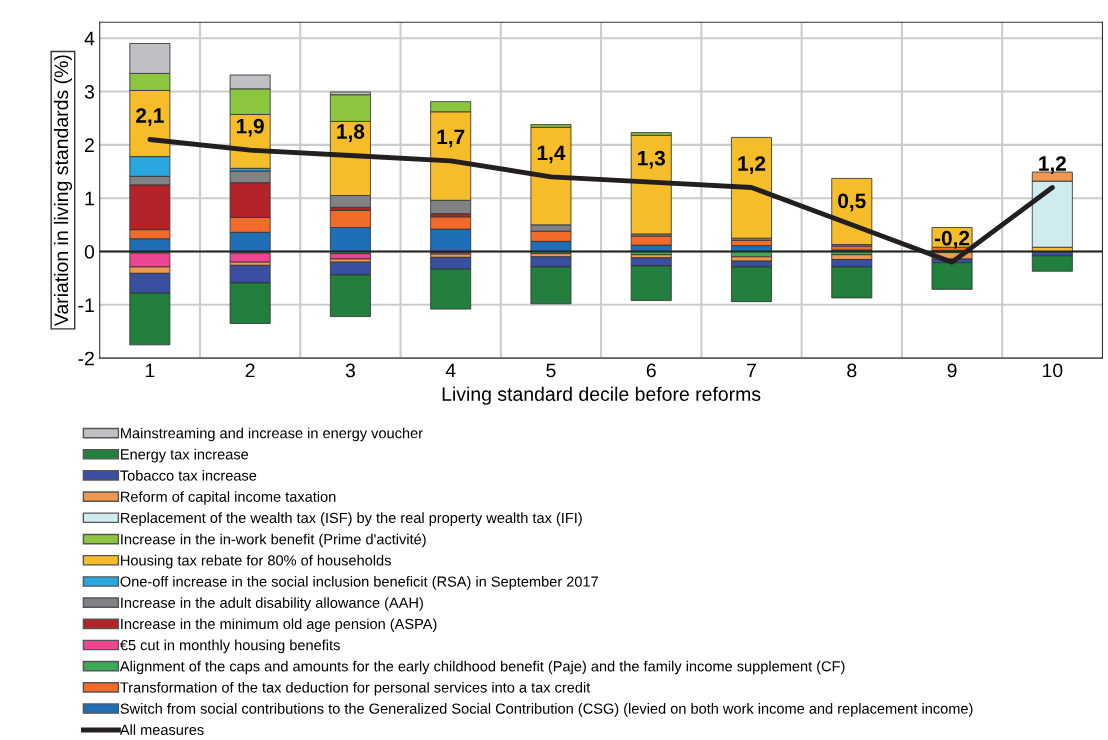 The height and width of the screenshot is (740, 1108). I want to click on data-label: 0,5, so click(852, 202).